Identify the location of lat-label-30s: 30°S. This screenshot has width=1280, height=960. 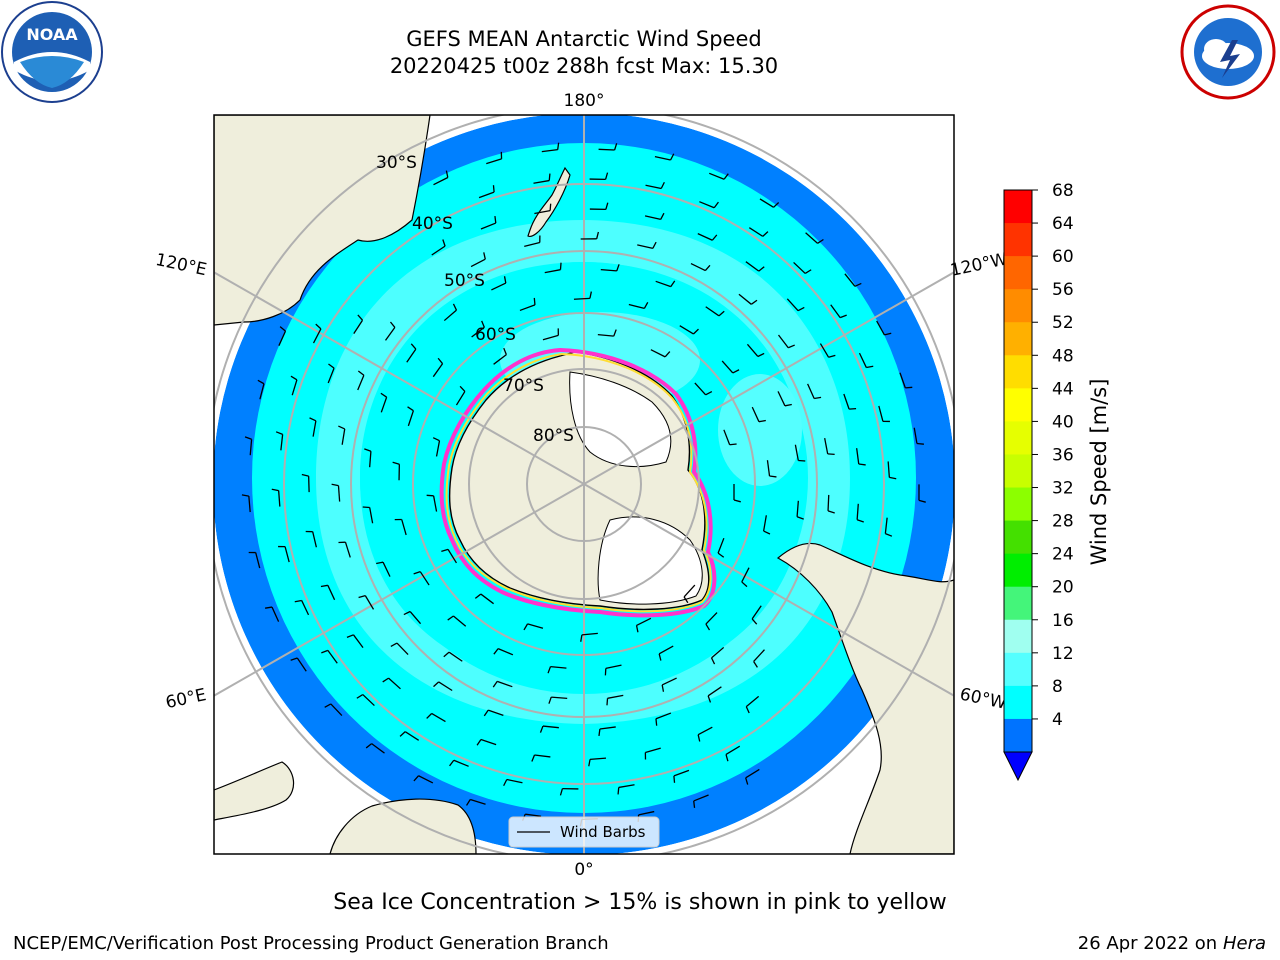
(396, 163).